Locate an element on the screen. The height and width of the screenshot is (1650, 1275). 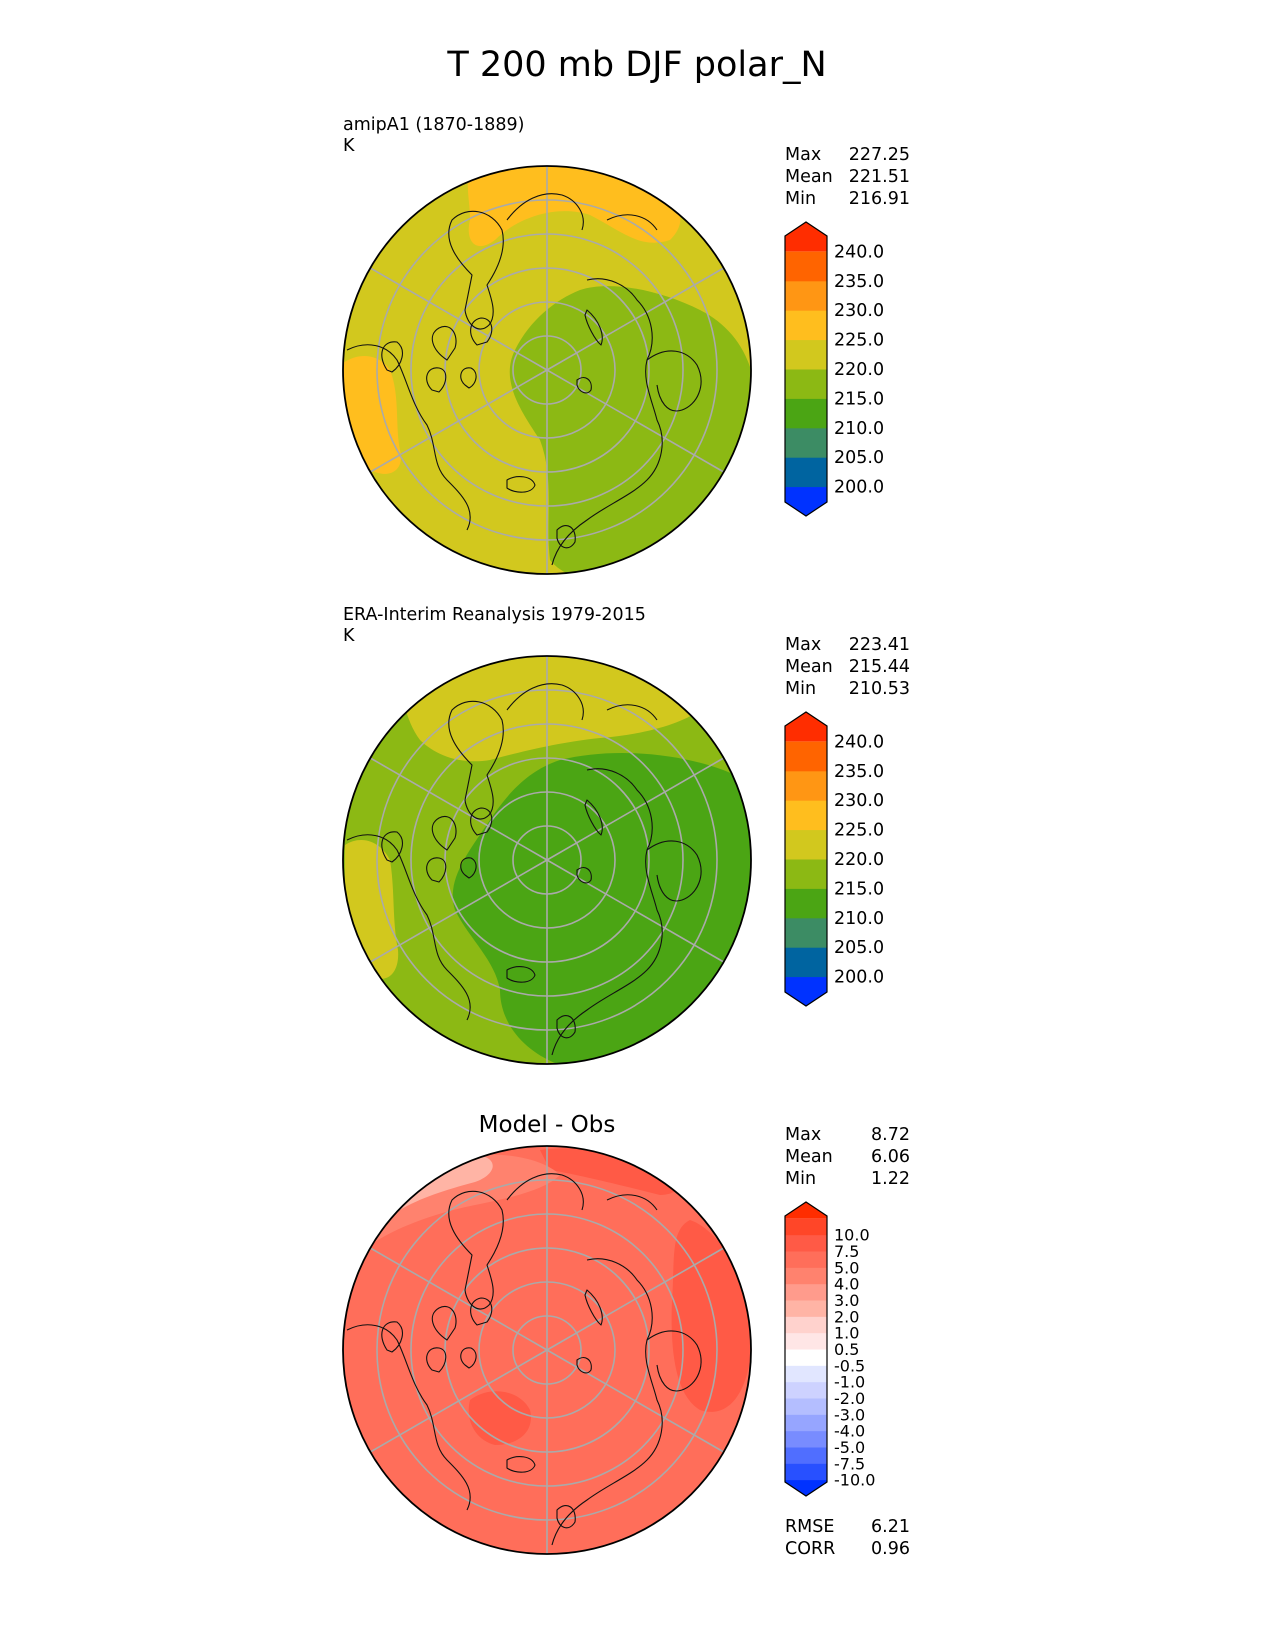
colorbar-tick-label: -3.0 is located at coordinates (849, 1414).